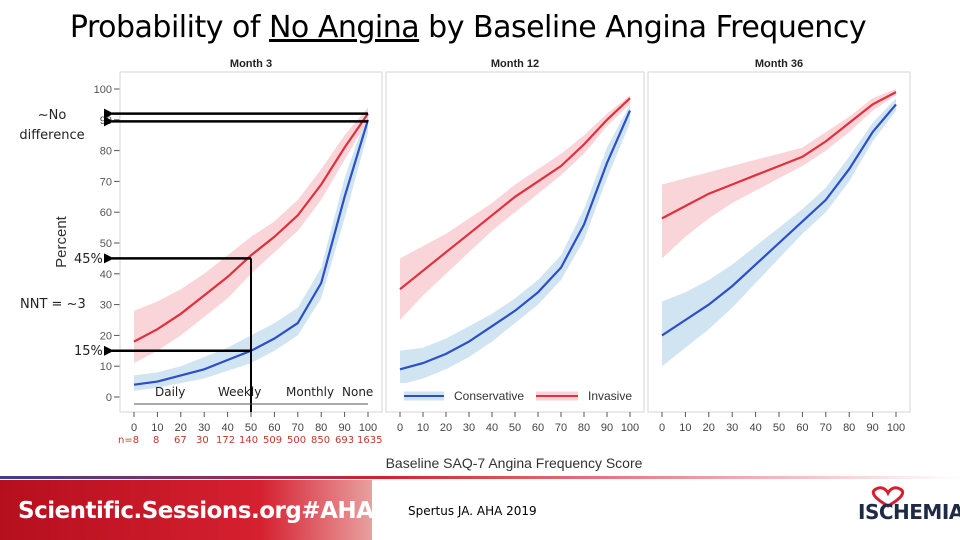 This screenshot has height=540, width=960. Describe the element at coordinates (156, 440) in the screenshot. I see `n-value: 8` at that location.